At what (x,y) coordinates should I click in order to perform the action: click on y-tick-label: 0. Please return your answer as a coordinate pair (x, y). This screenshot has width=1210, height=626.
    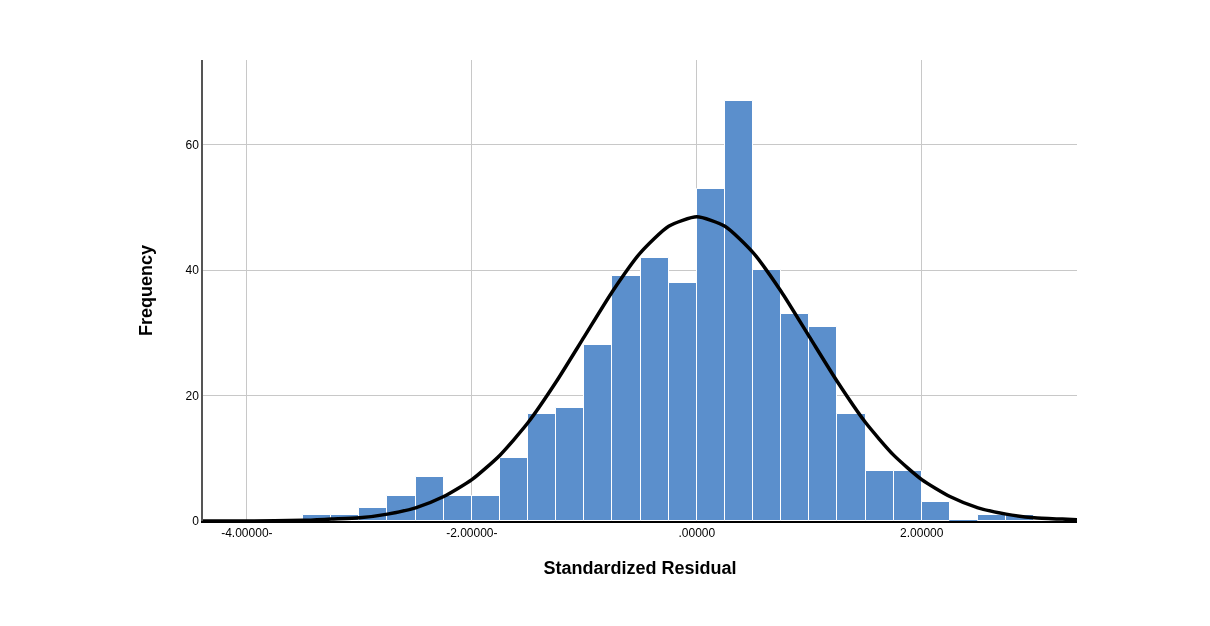
    Looking at the image, I should click on (196, 521).